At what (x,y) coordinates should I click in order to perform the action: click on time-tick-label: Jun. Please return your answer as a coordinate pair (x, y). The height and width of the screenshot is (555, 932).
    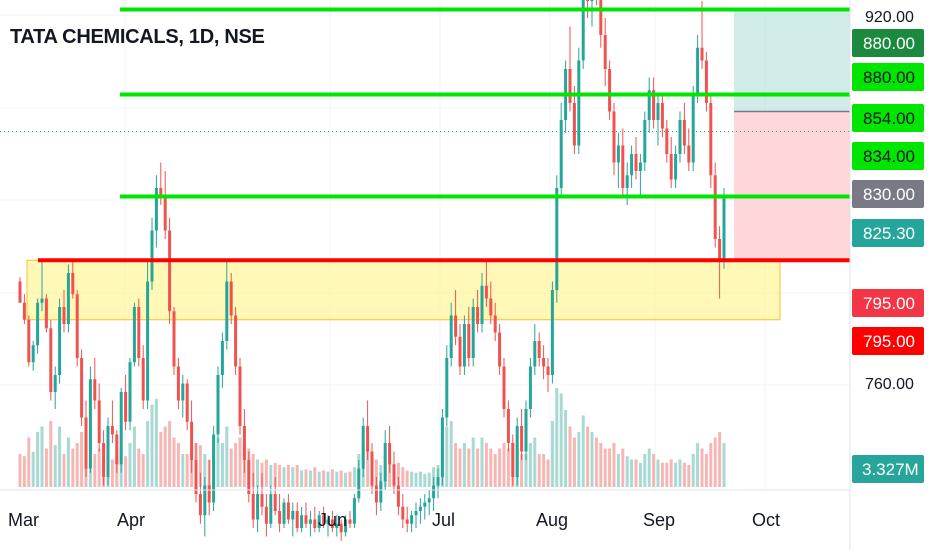
    Looking at the image, I should click on (332, 520).